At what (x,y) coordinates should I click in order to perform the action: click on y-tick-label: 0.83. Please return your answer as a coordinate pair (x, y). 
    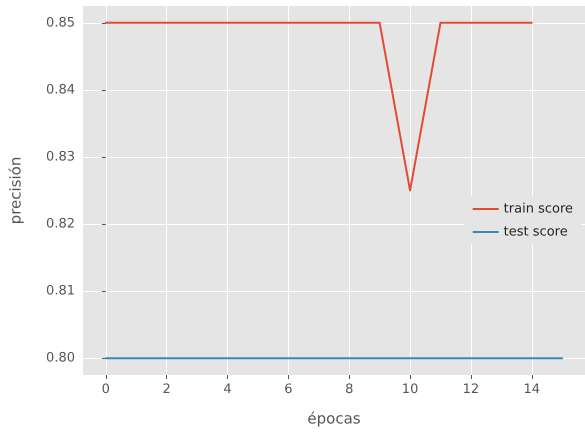
    Looking at the image, I should click on (60, 156).